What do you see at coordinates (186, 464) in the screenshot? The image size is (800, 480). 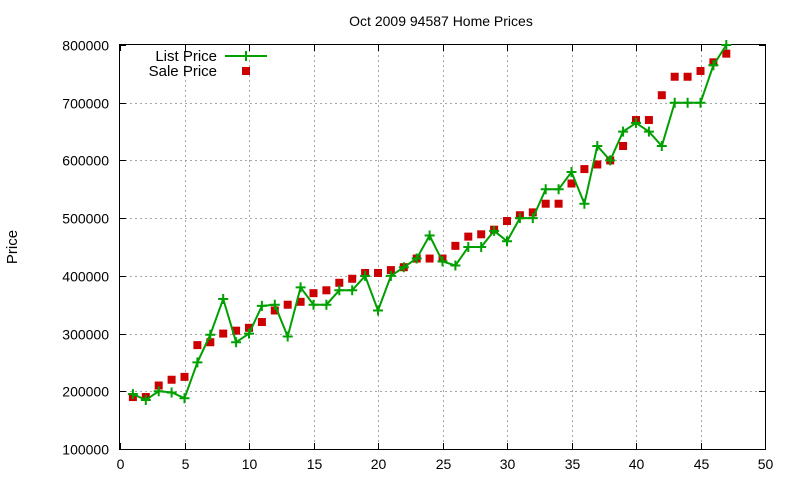 I see `x-tick-label: 5` at bounding box center [186, 464].